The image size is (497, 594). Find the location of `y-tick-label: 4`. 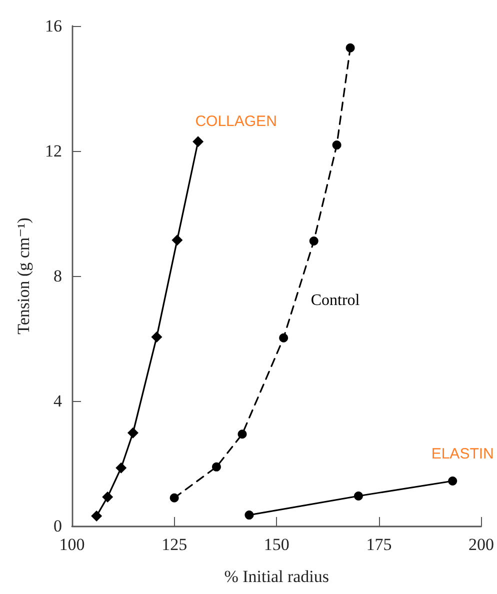

y-tick-label: 4 is located at coordinates (58, 401).